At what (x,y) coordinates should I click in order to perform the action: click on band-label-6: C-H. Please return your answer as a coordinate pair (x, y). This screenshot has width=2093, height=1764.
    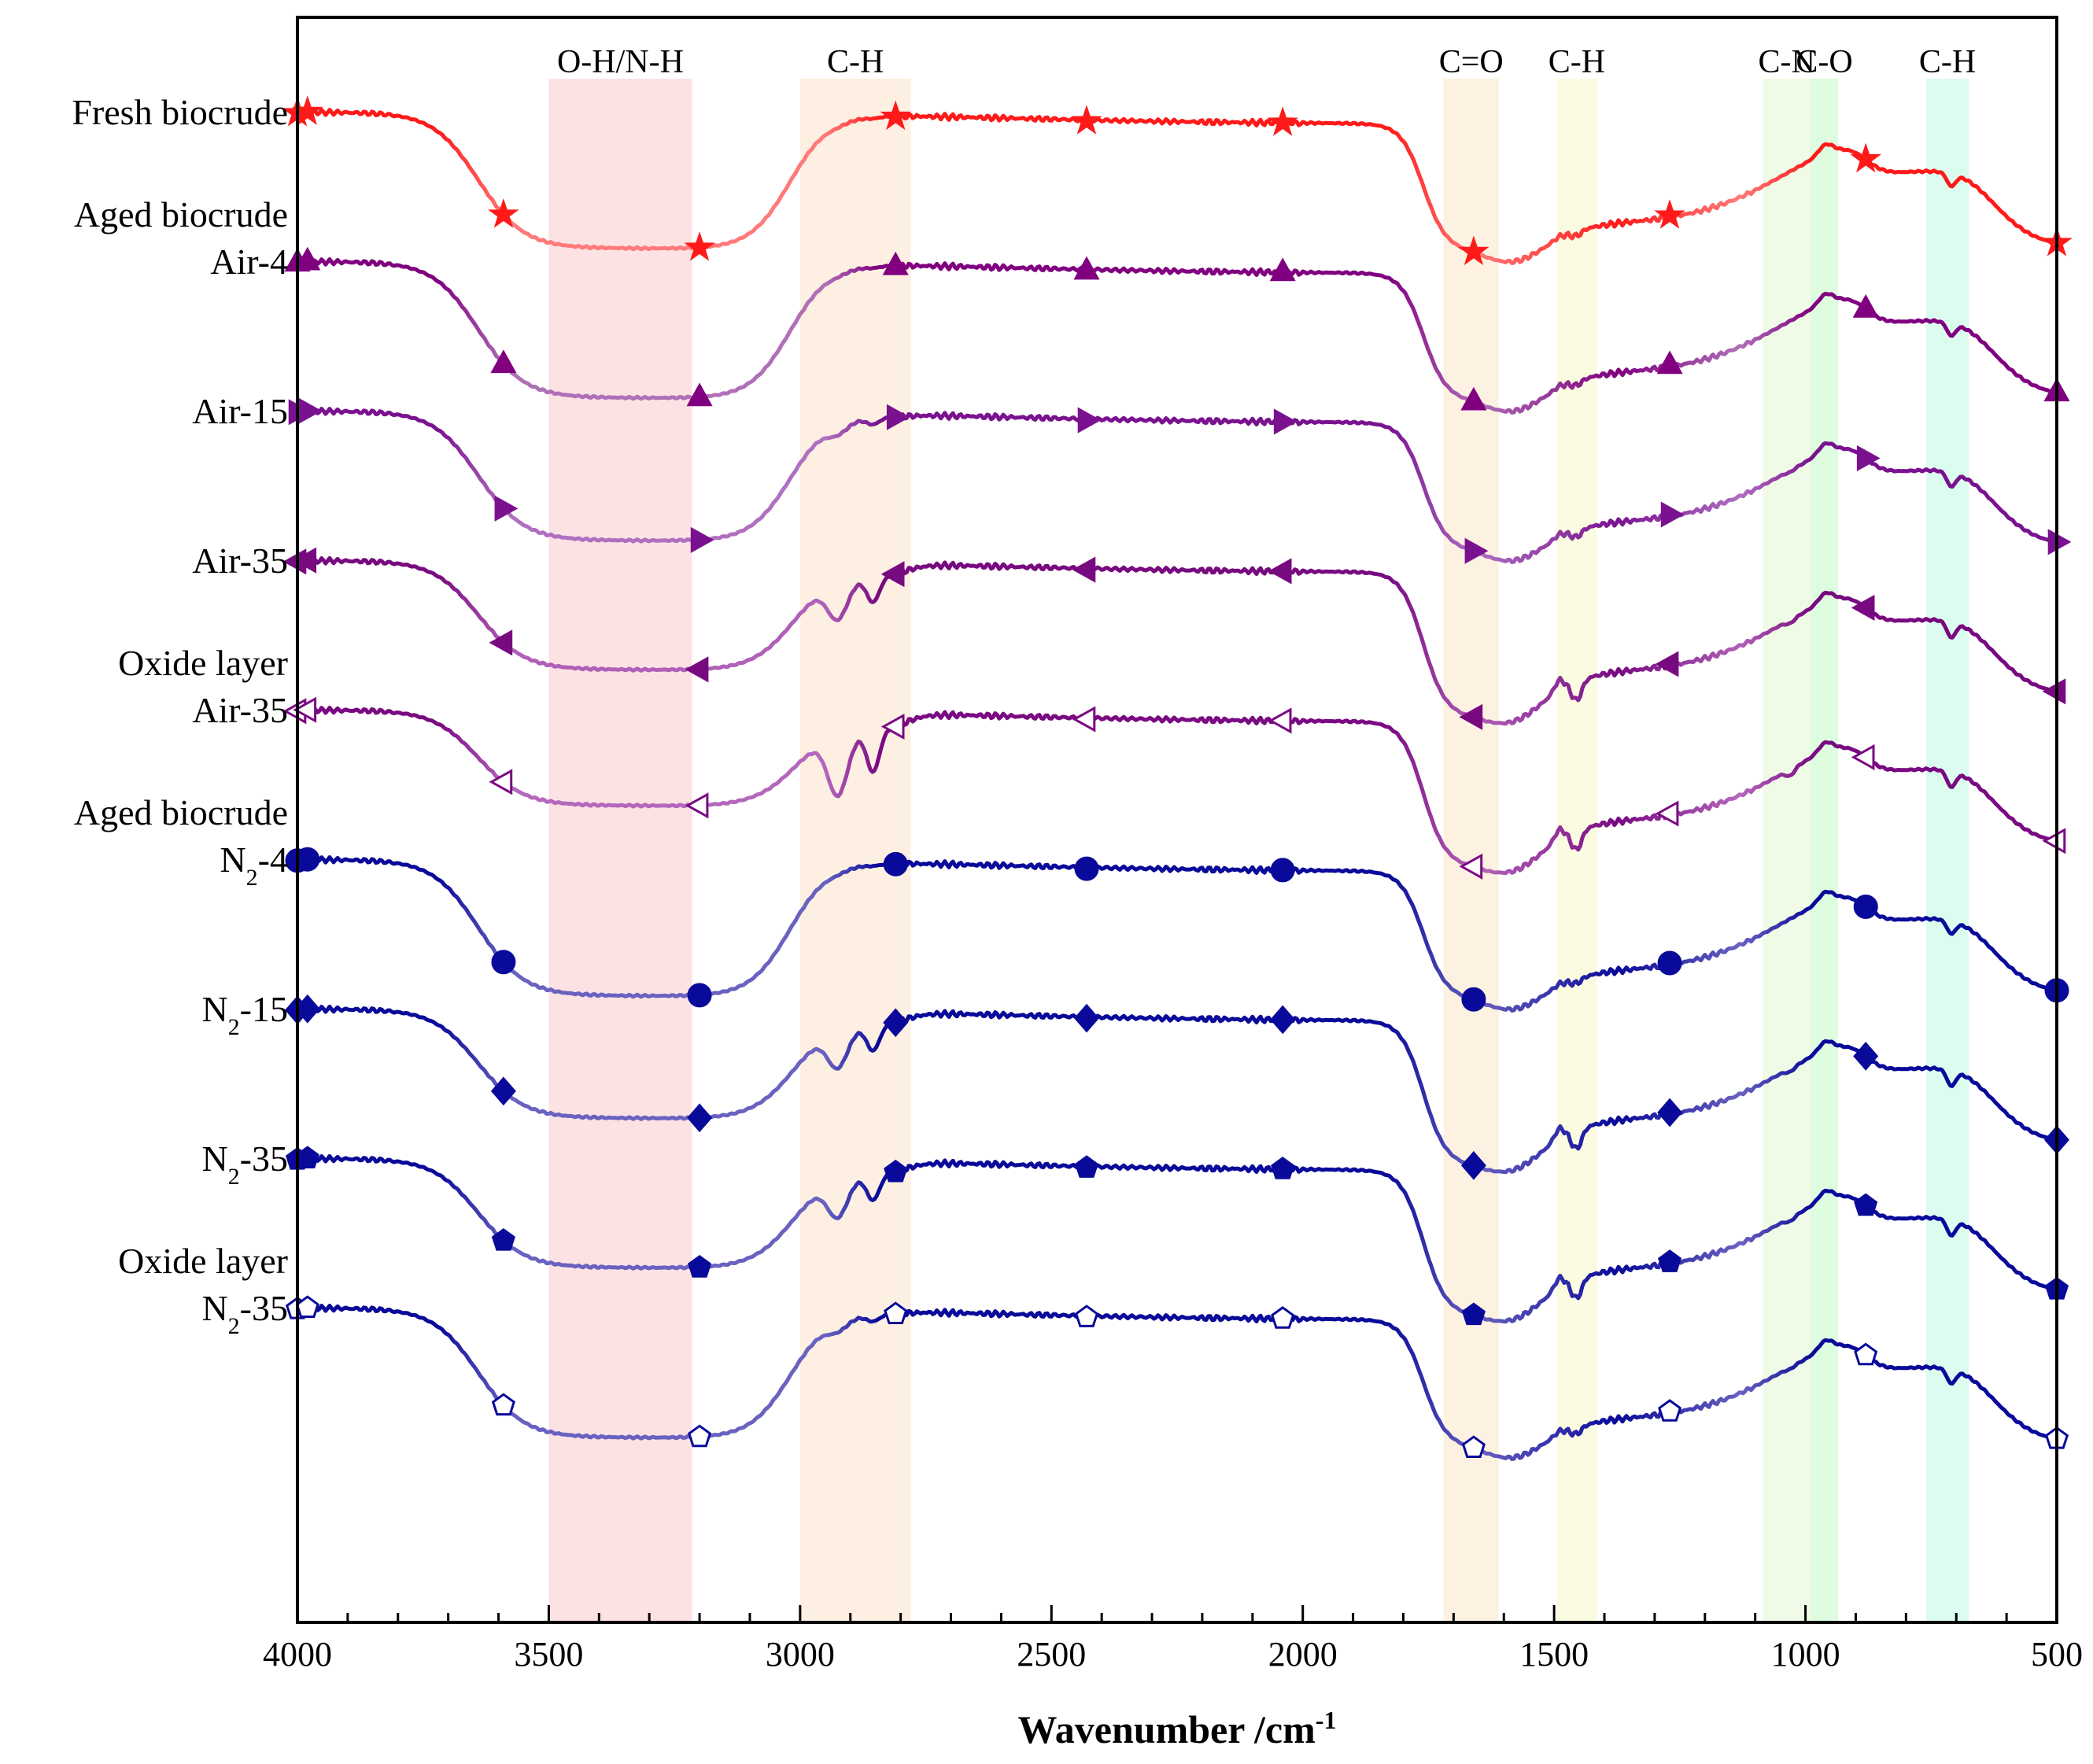
    Looking at the image, I should click on (1948, 62).